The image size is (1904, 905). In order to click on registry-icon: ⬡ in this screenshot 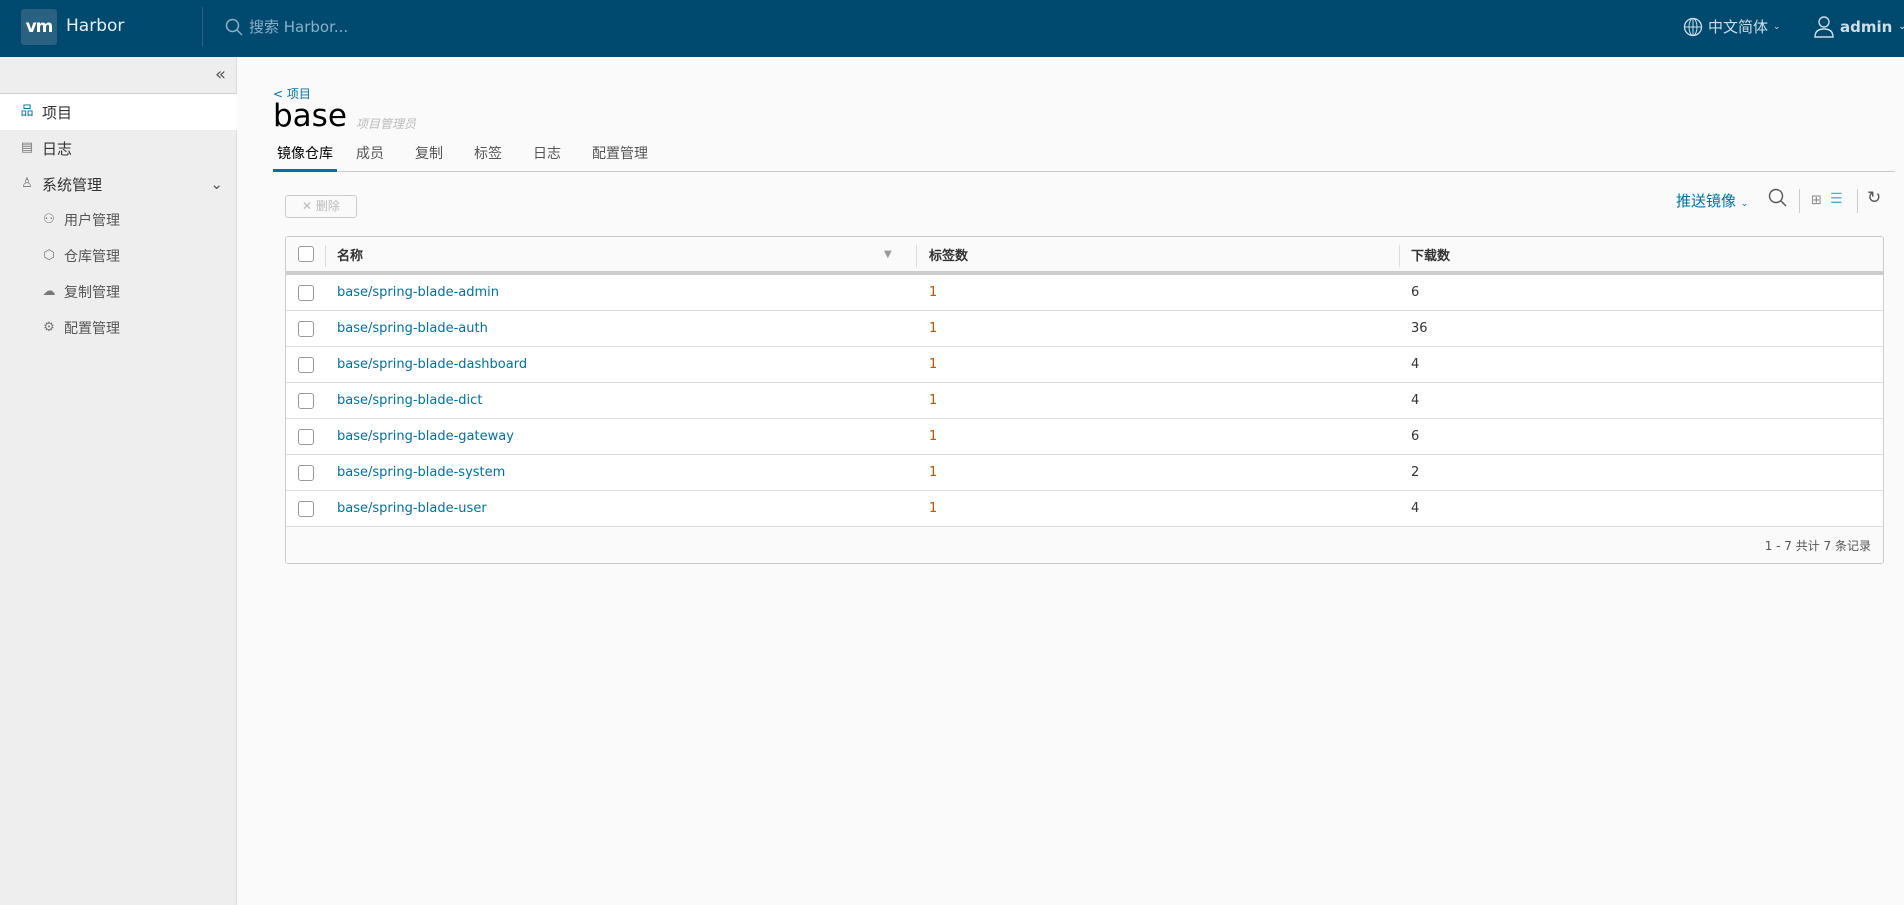, I will do `click(49, 255)`.